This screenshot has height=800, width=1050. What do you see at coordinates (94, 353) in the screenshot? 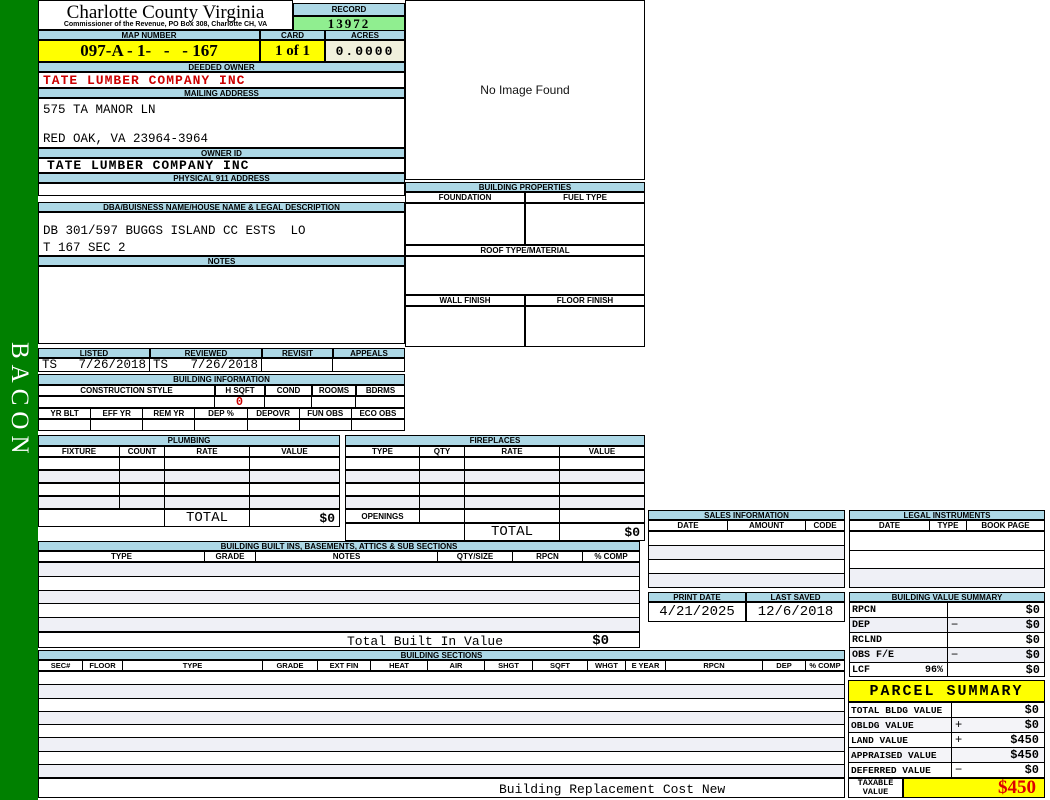
I see `listed-header: LISTED` at bounding box center [94, 353].